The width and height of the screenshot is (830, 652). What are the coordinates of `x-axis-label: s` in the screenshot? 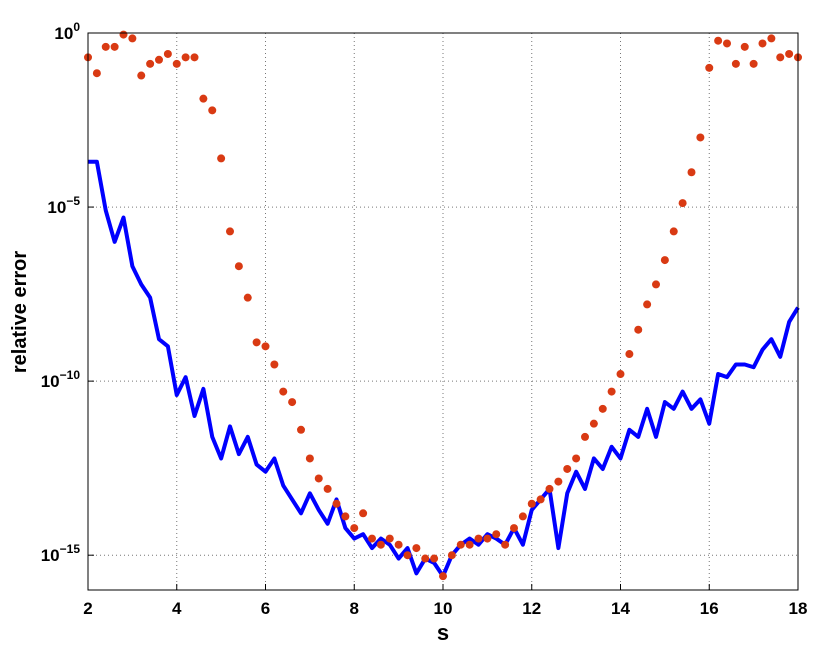 It's located at (443, 632).